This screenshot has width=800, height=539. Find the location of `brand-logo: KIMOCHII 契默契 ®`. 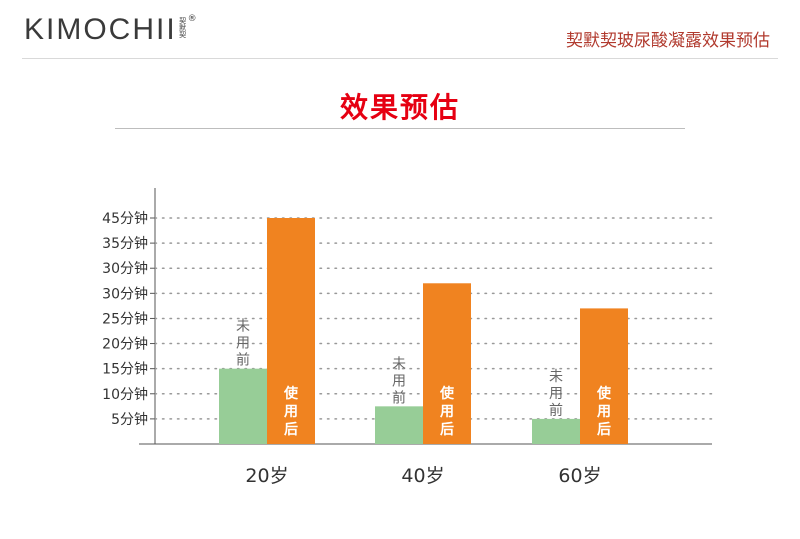

brand-logo: KIMOCHII 契默契 ® is located at coordinates (110, 30).